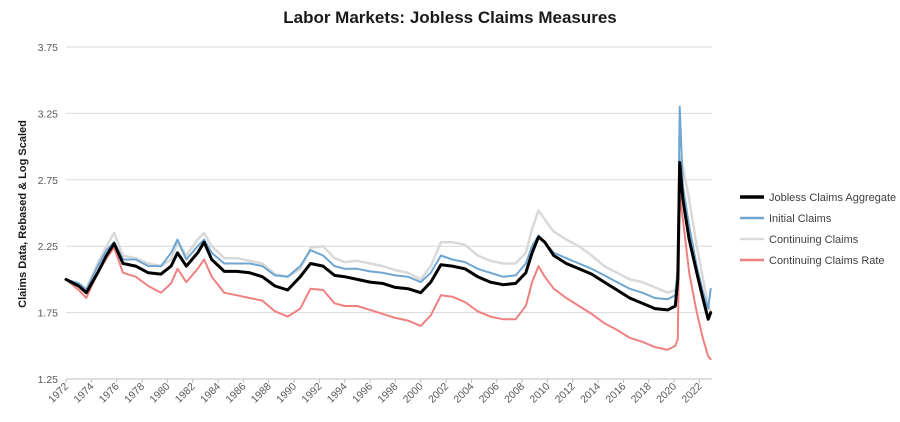 This screenshot has width=900, height=422. What do you see at coordinates (159, 393) in the screenshot?
I see `x-tick-label: 1980` at bounding box center [159, 393].